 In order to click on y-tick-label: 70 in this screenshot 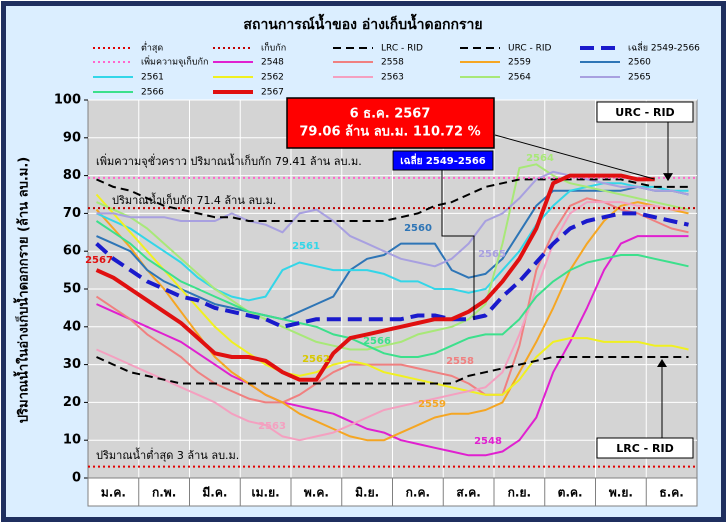, I will do `click(72, 213)`.